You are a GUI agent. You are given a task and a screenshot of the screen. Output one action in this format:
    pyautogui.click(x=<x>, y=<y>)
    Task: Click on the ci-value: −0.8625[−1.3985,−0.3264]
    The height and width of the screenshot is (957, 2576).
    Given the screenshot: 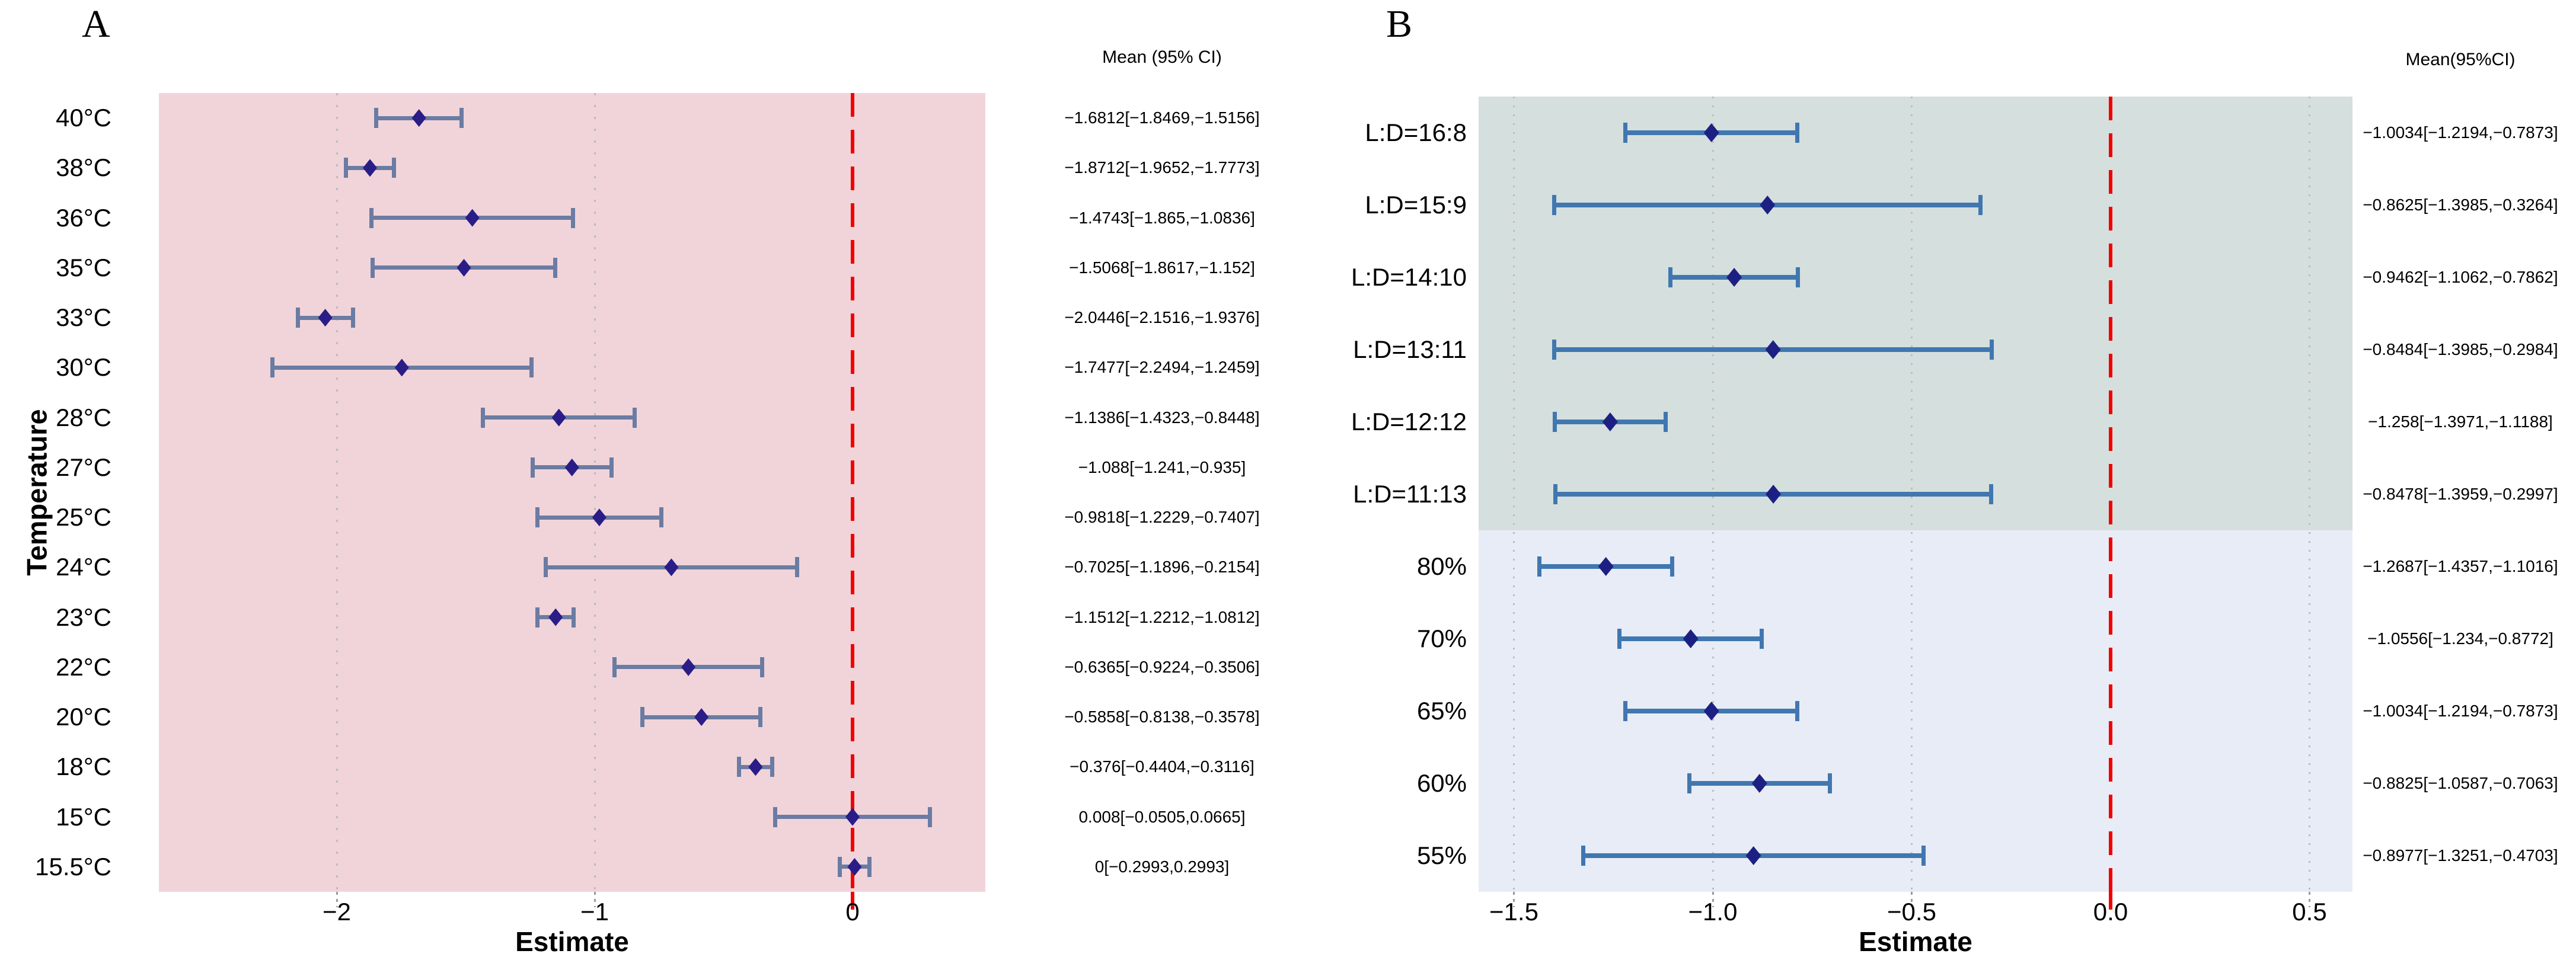 What is the action you would take?
    pyautogui.click(x=2460, y=205)
    